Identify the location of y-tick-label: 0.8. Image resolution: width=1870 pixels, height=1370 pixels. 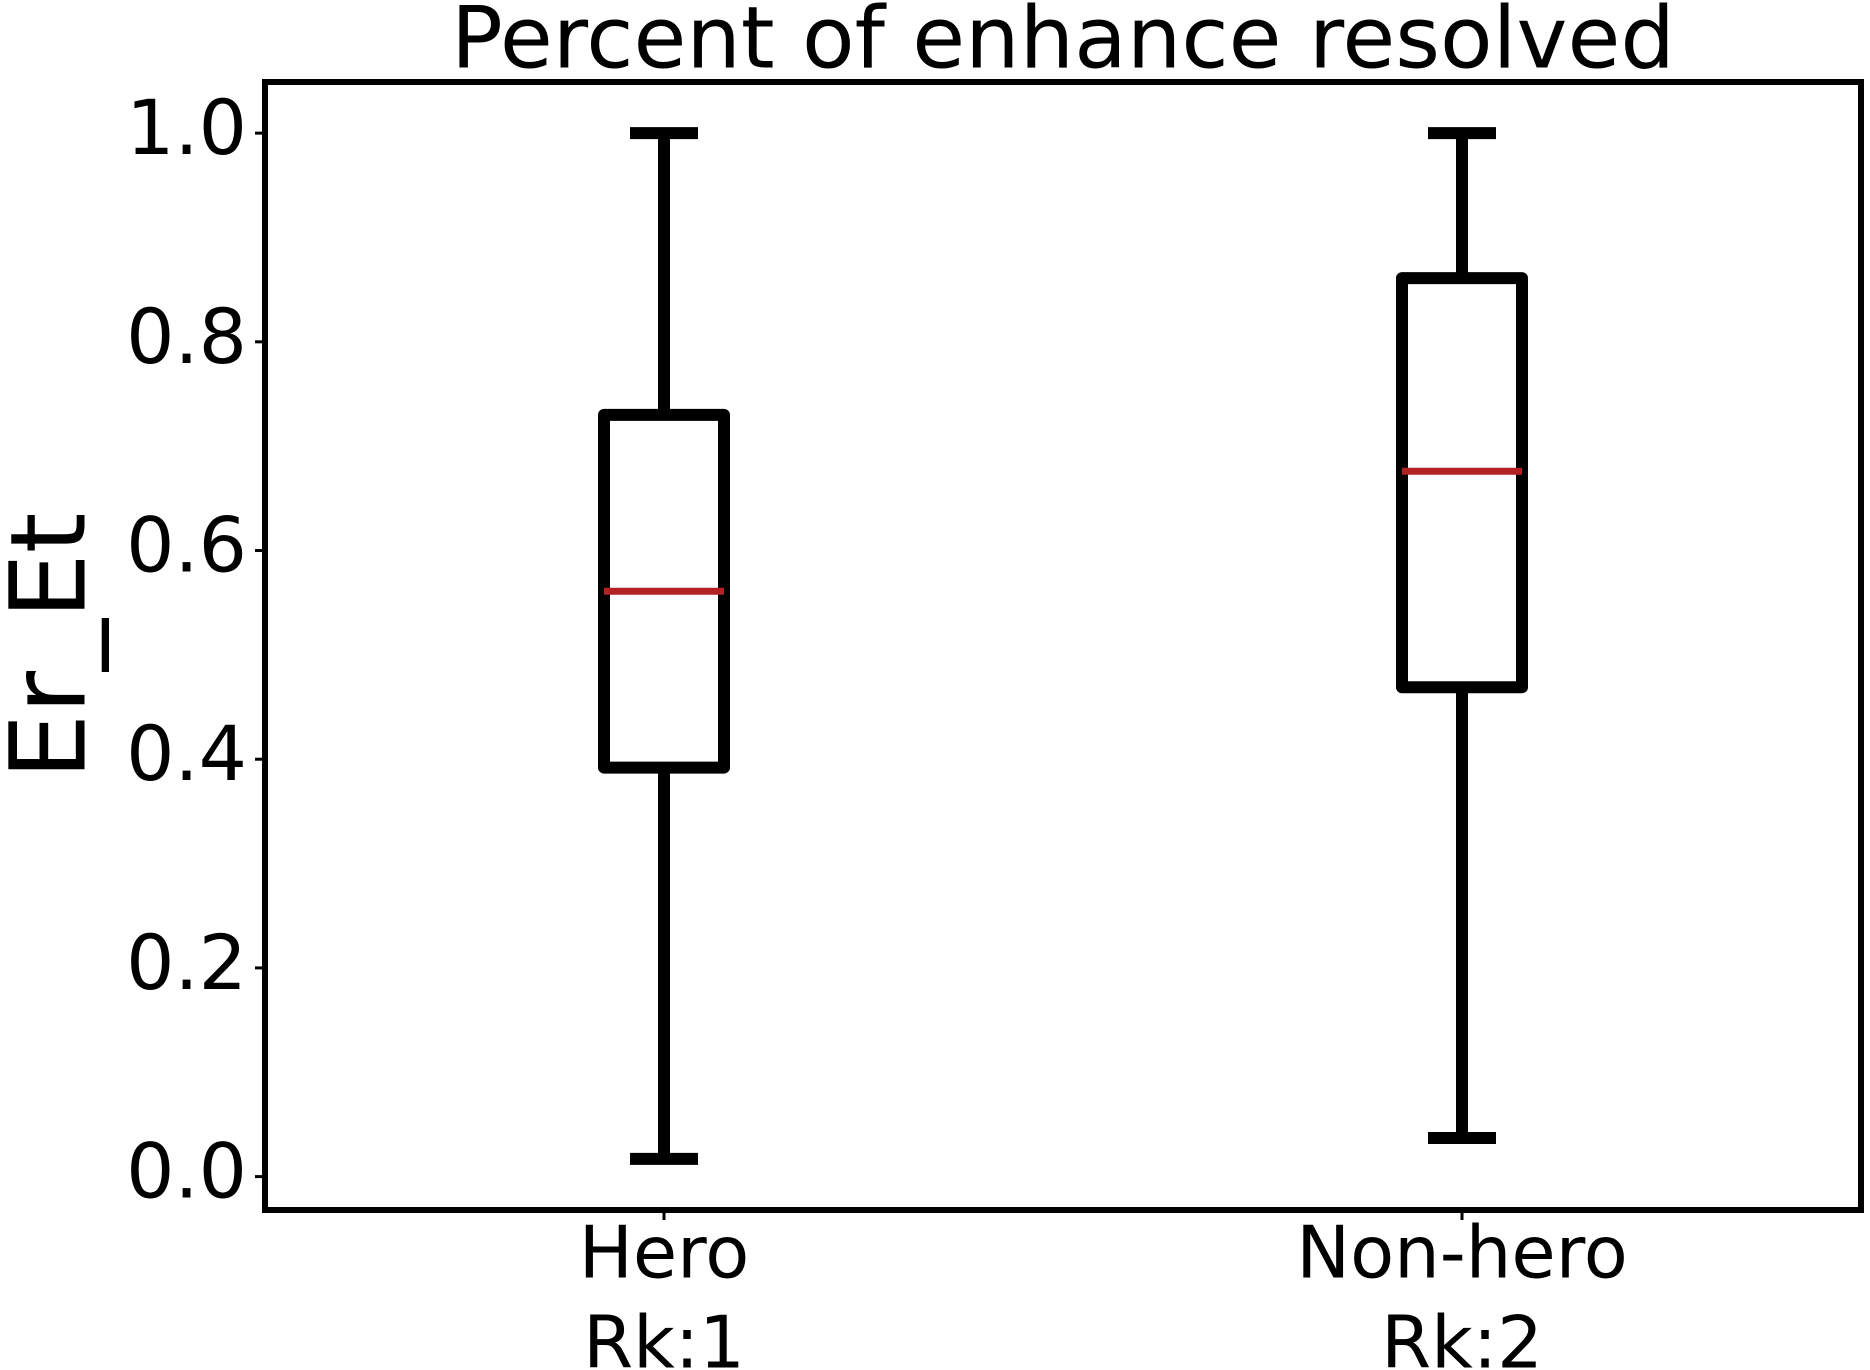
(186, 336).